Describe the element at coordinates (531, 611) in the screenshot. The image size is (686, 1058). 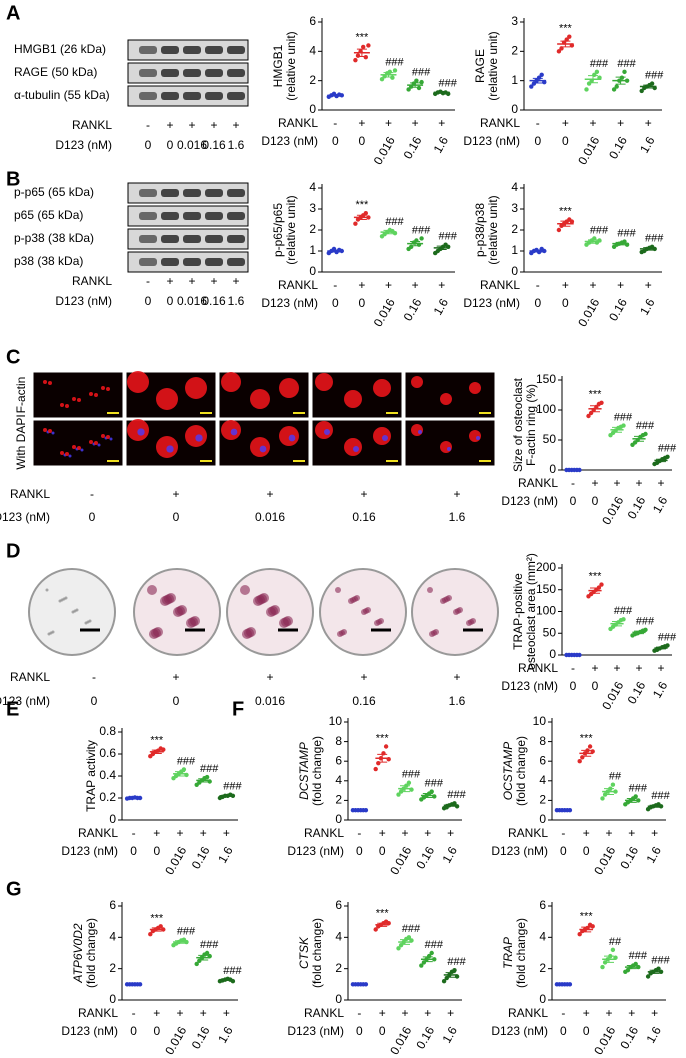
I see `y-axis-label: osteoclast area (mm²)` at that location.